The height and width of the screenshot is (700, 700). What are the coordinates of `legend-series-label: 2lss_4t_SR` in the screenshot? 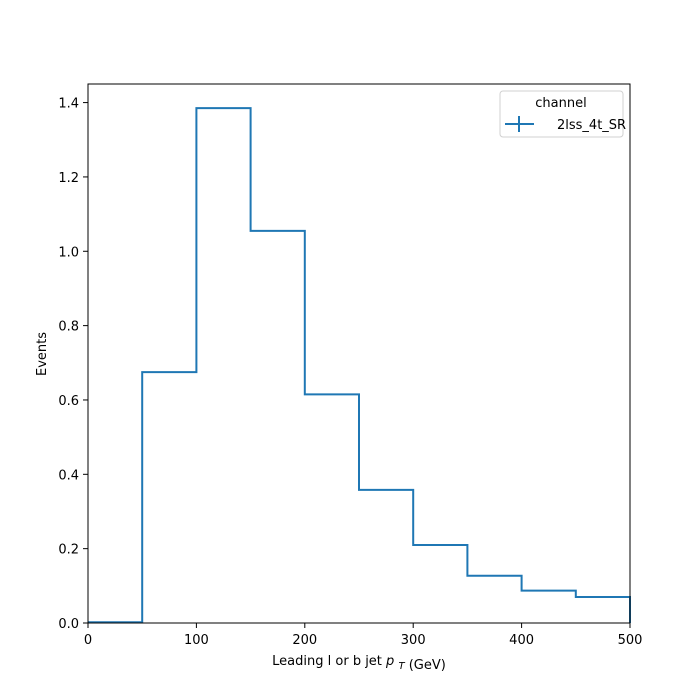 It's located at (591, 125).